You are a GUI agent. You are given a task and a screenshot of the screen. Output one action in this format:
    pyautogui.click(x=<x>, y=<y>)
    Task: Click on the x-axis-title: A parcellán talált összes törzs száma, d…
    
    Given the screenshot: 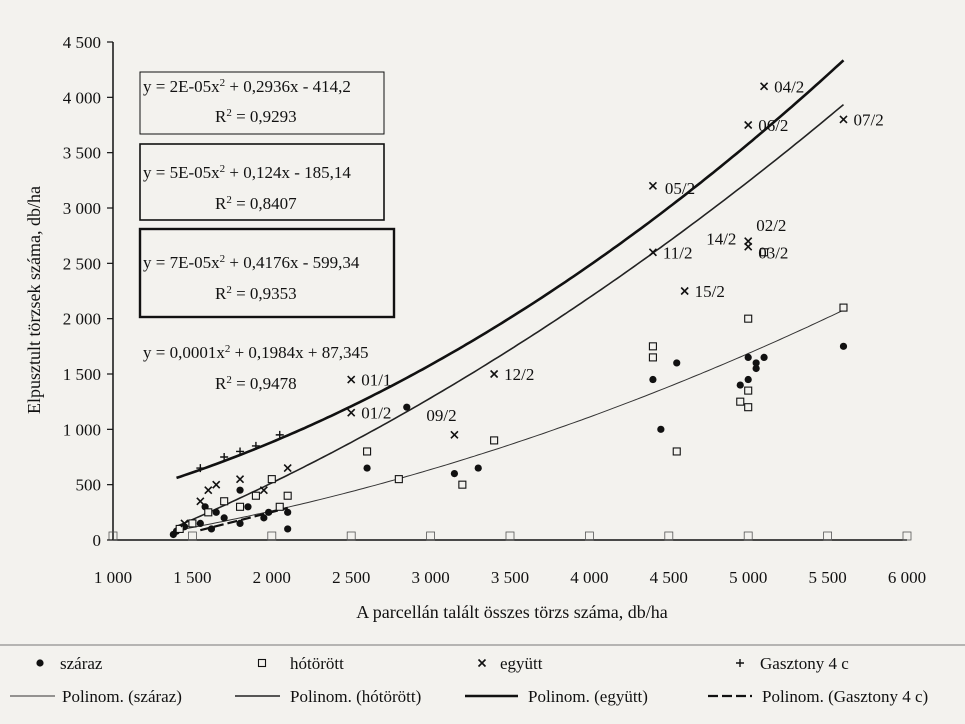 What is the action you would take?
    pyautogui.click(x=511, y=612)
    